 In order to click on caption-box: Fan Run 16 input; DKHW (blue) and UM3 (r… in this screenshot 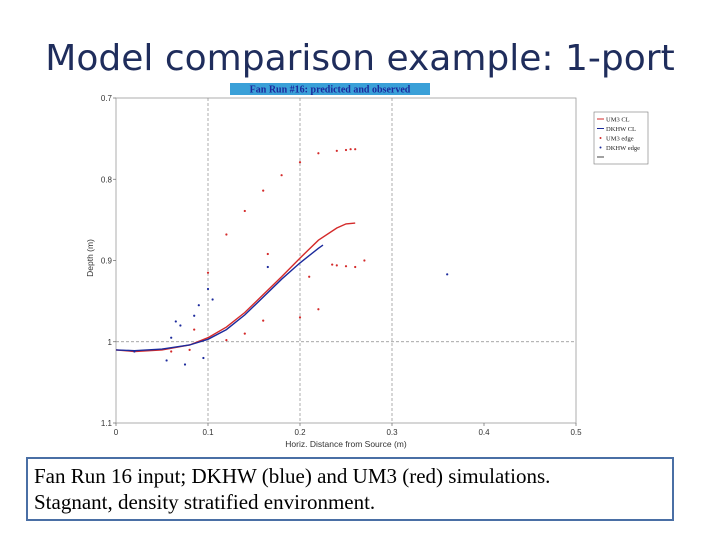, I will do `click(350, 489)`.